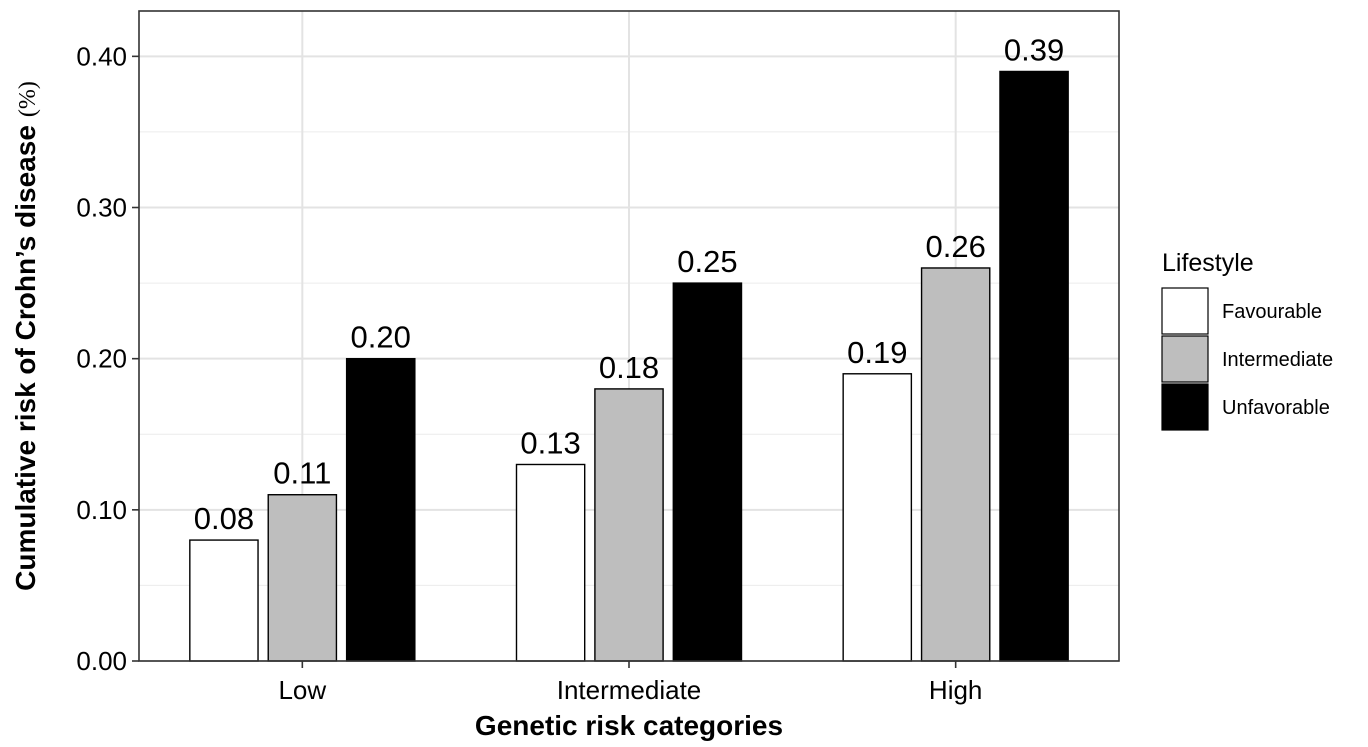 The image size is (1368, 747). What do you see at coordinates (629, 525) in the screenshot?
I see `bar-intermediate-intermediate` at bounding box center [629, 525].